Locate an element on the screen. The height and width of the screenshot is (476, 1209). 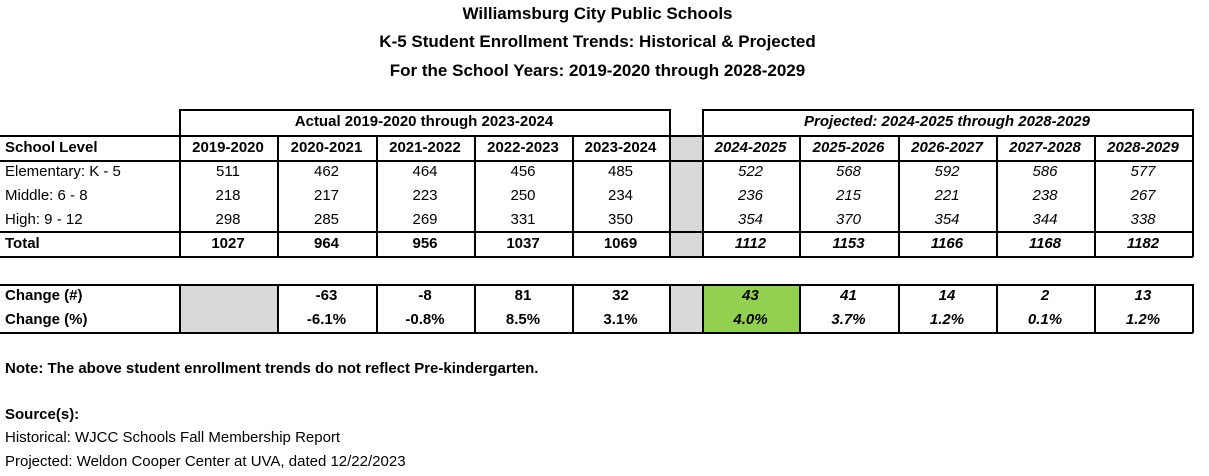
cell: 1037 is located at coordinates (523, 243).